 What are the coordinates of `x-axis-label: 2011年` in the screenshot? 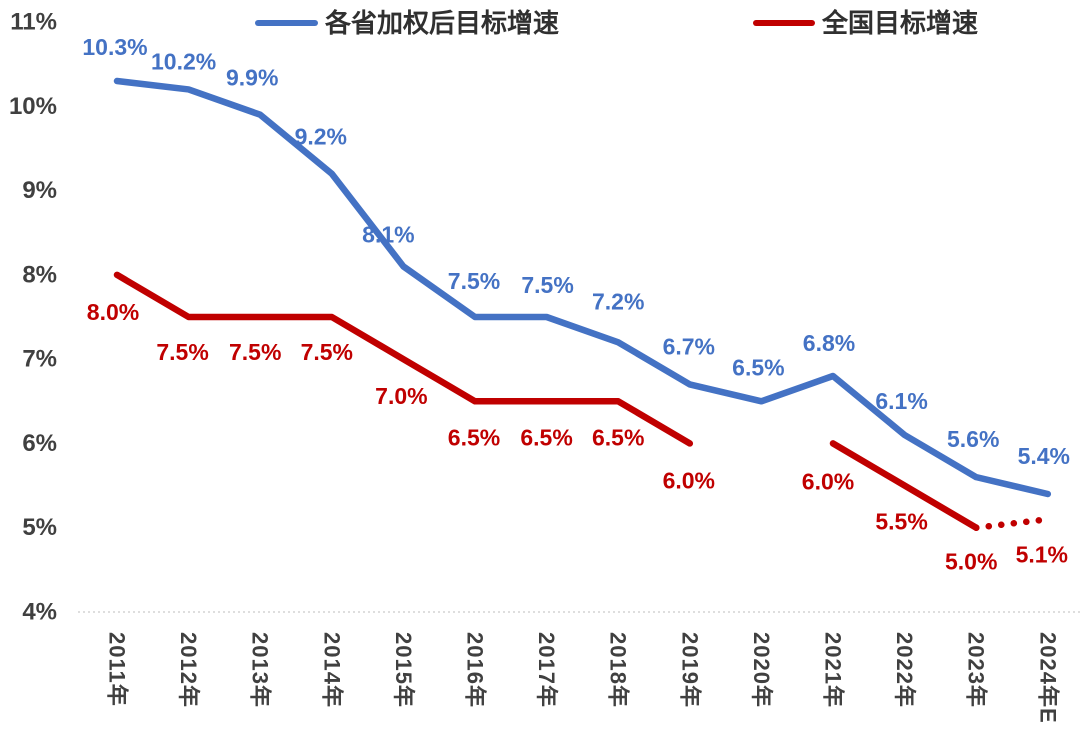 It's located at (117, 669).